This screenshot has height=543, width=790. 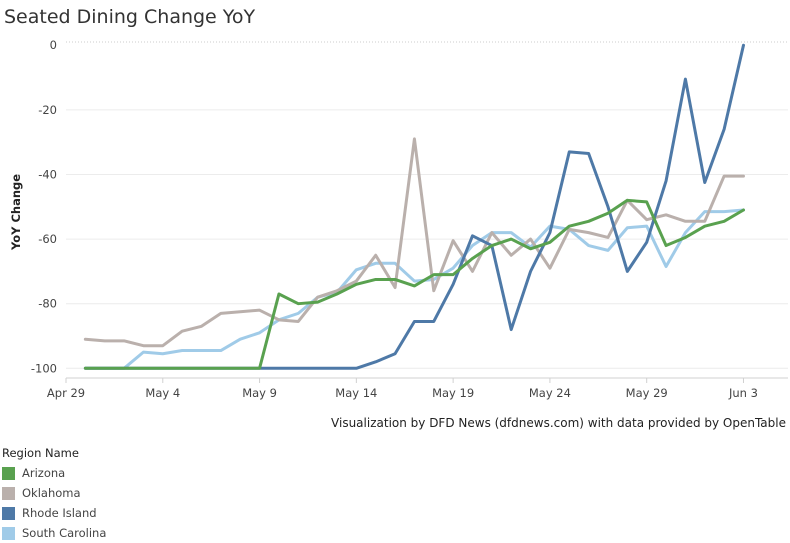 I want to click on x-tick-label: Jun 3, so click(x=743, y=393).